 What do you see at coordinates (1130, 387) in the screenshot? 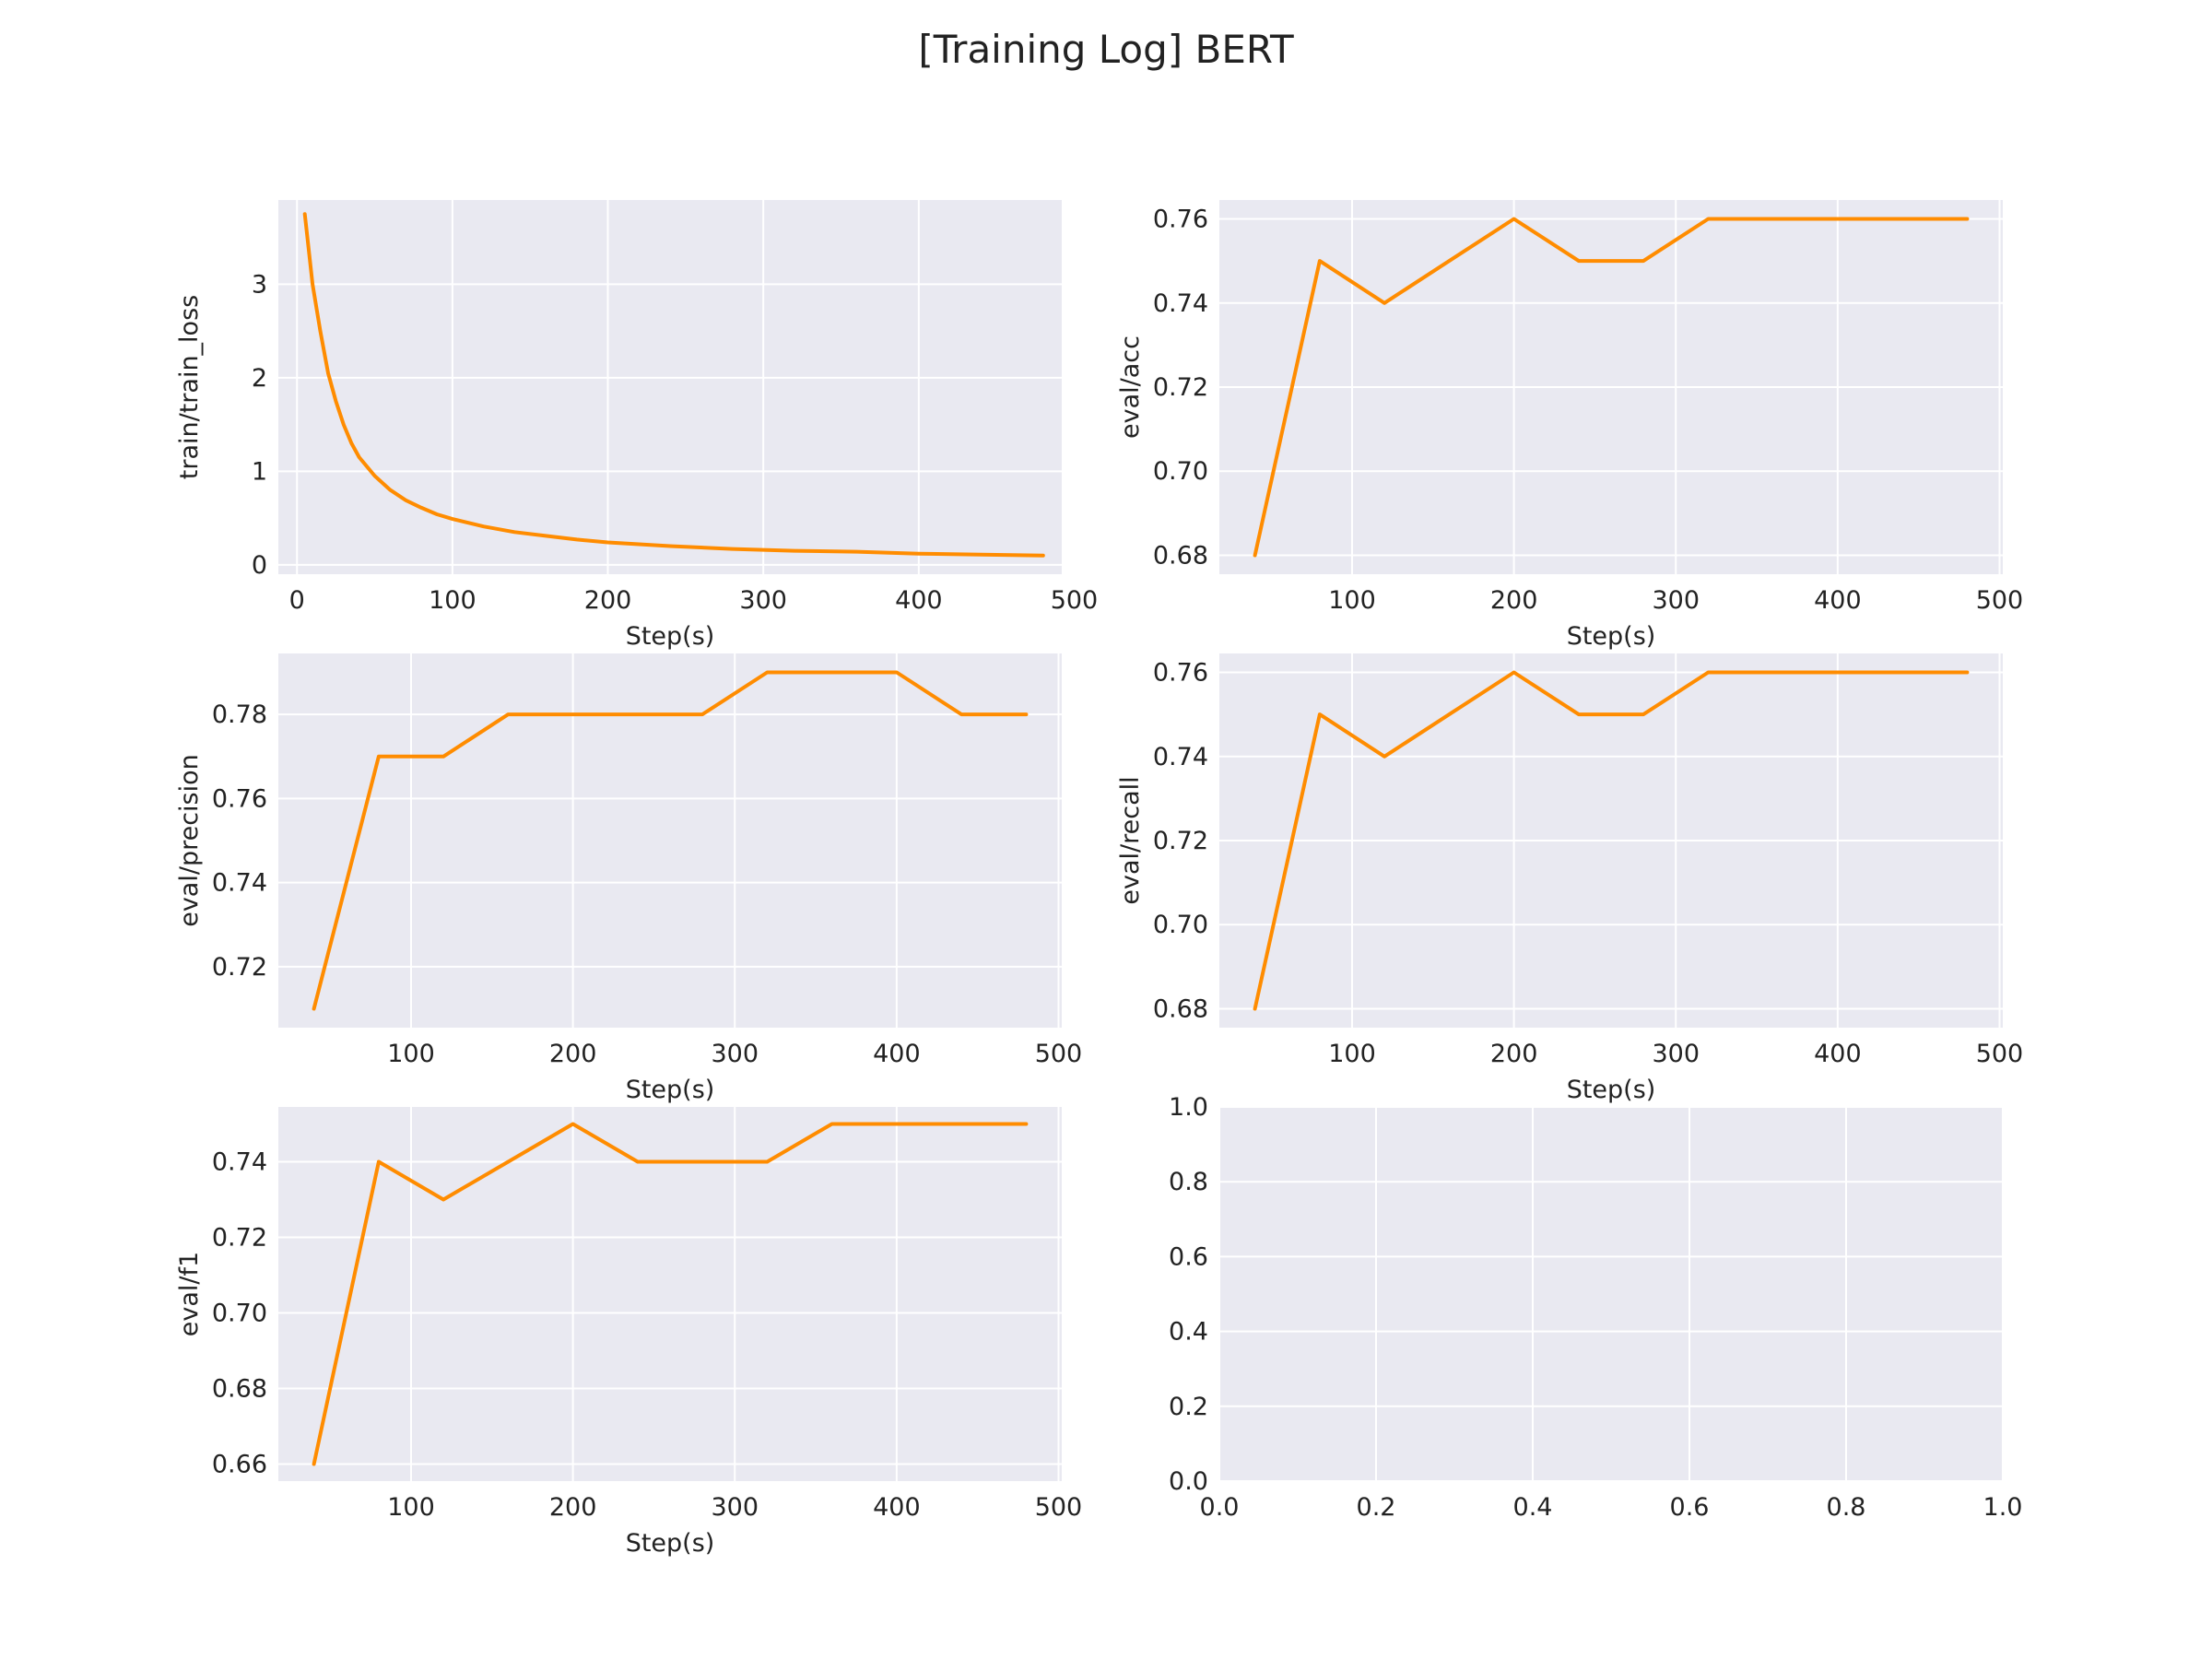
I see `y-axis-label: eval/acc` at bounding box center [1130, 387].